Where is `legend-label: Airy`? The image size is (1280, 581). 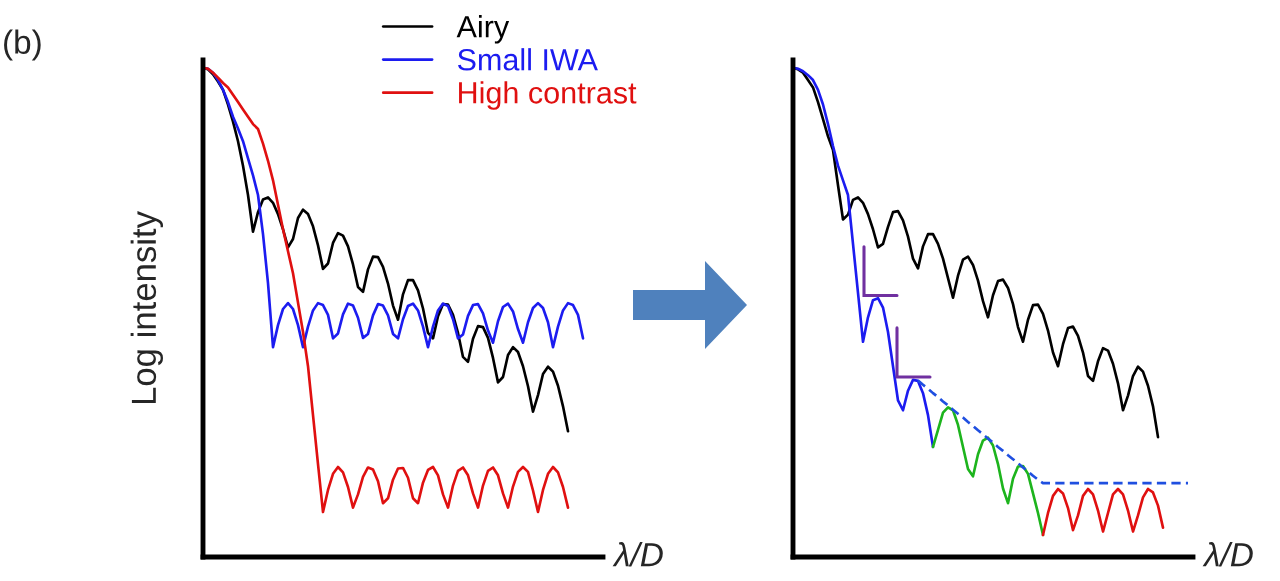
legend-label: Airy is located at coordinates (483, 29).